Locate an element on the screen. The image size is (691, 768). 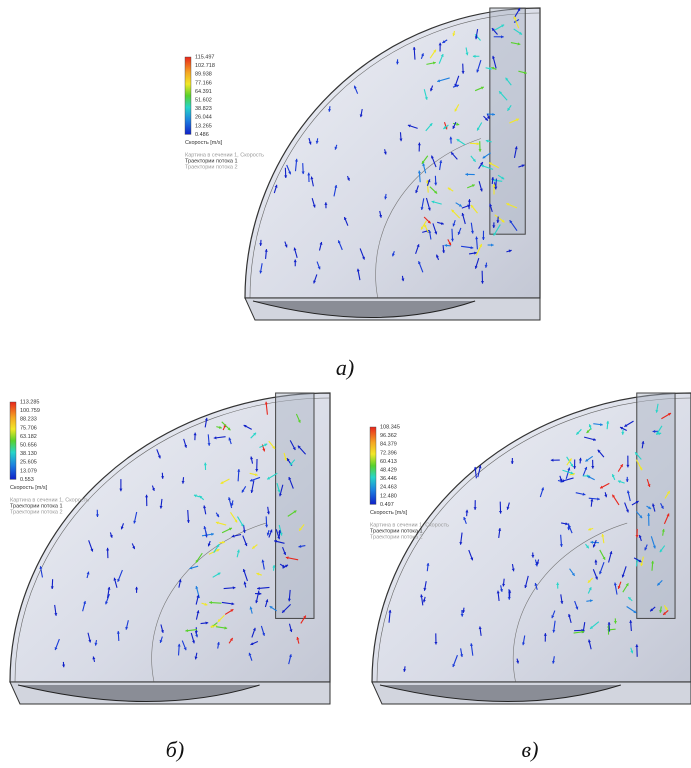
legend-value: 100.759 is located at coordinates (30, 411).